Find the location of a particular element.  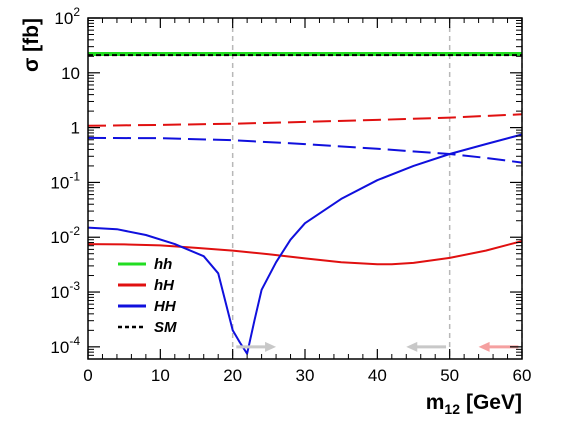

y-tick-label: 10² is located at coordinates (67, 16).